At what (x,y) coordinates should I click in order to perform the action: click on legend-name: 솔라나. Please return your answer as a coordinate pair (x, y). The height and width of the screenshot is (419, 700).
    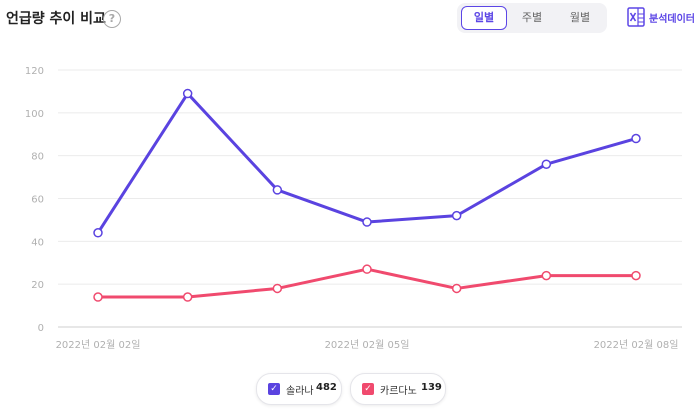
    Looking at the image, I should click on (300, 391).